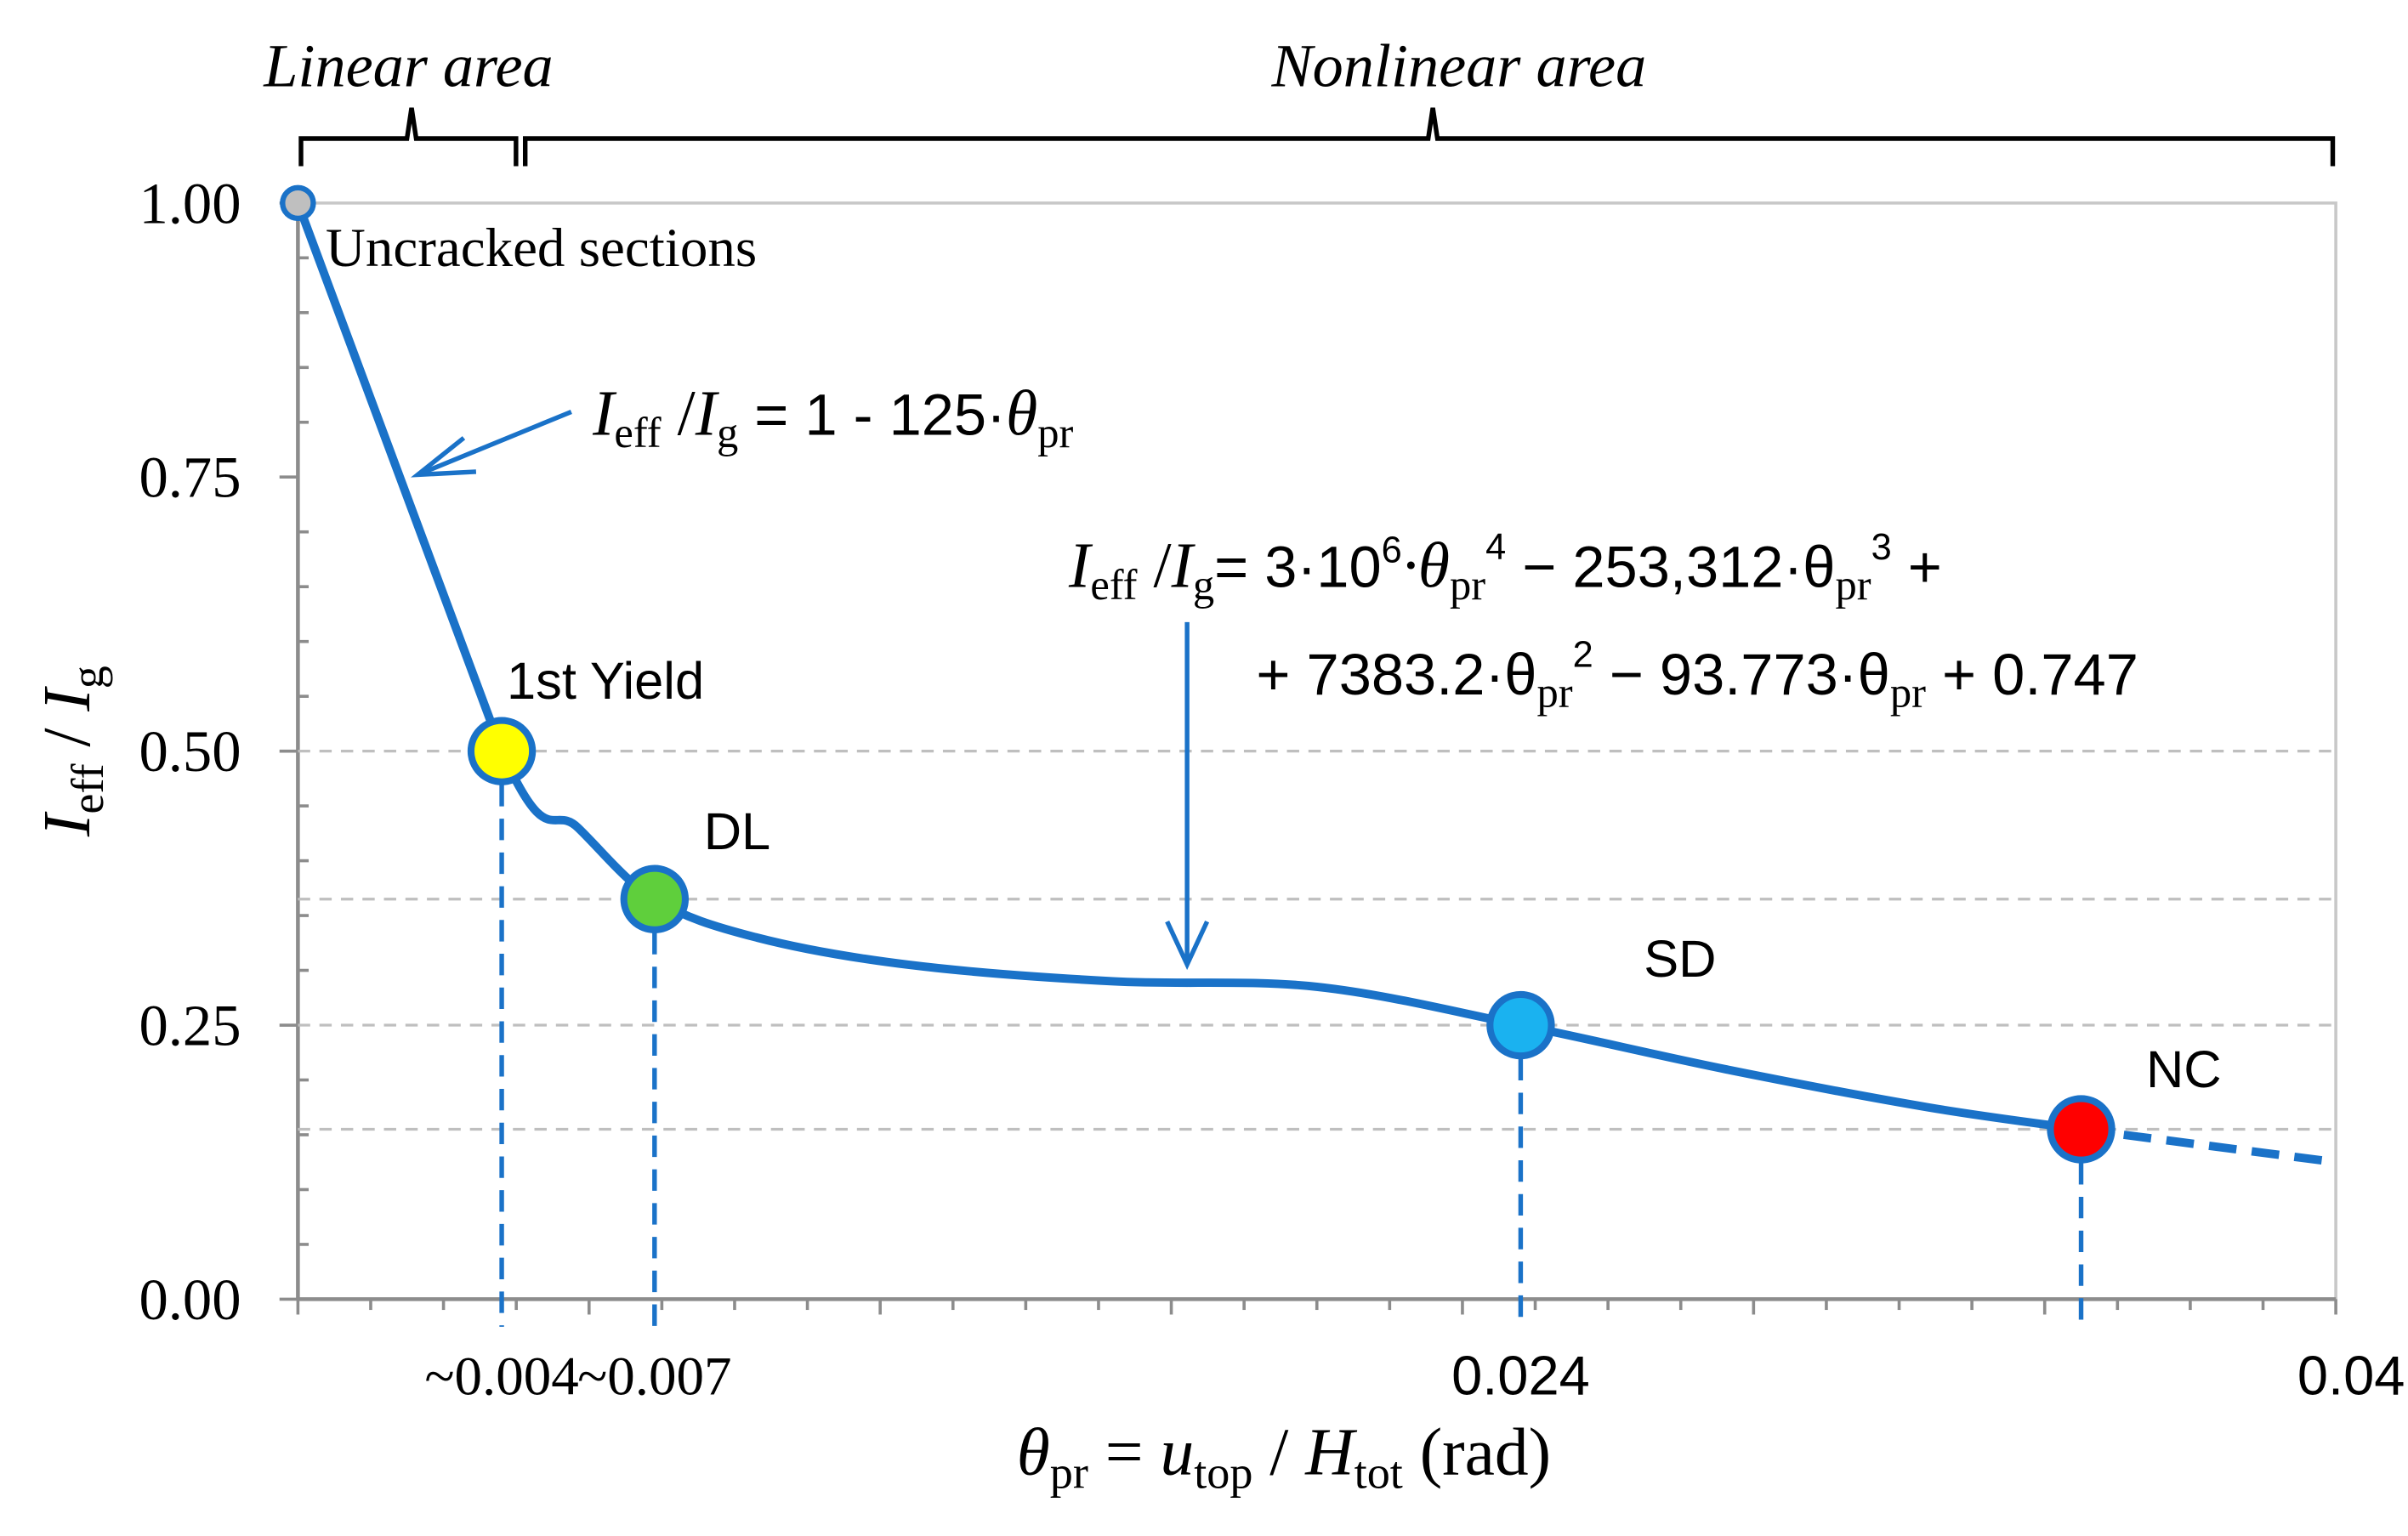  Describe the element at coordinates (541, 249) in the screenshot. I see `point-label-uncracked: Uncracked sections` at that location.